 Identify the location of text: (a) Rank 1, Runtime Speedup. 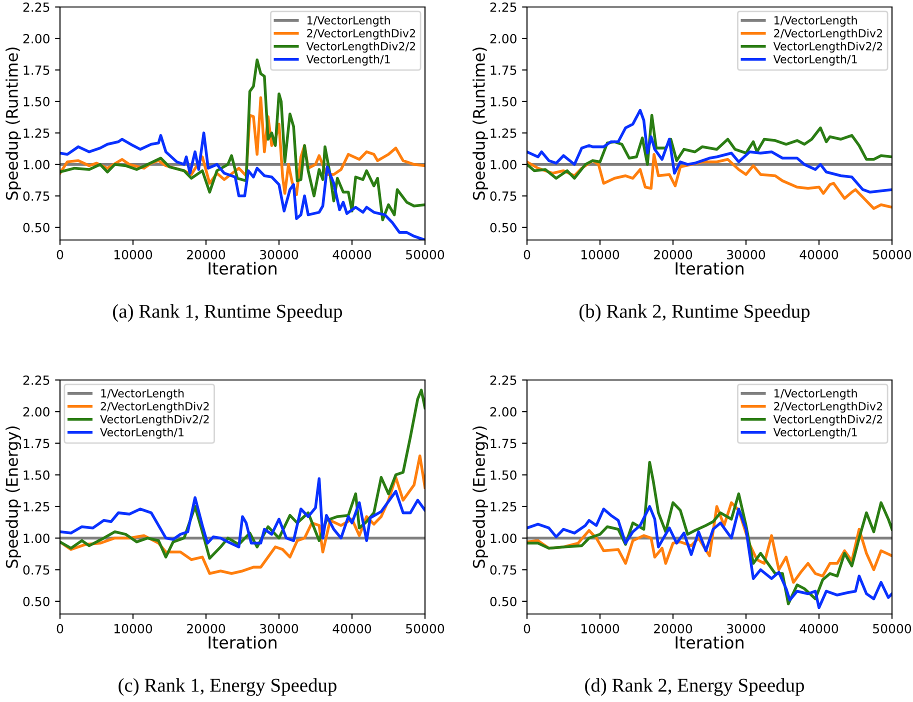
(227, 313).